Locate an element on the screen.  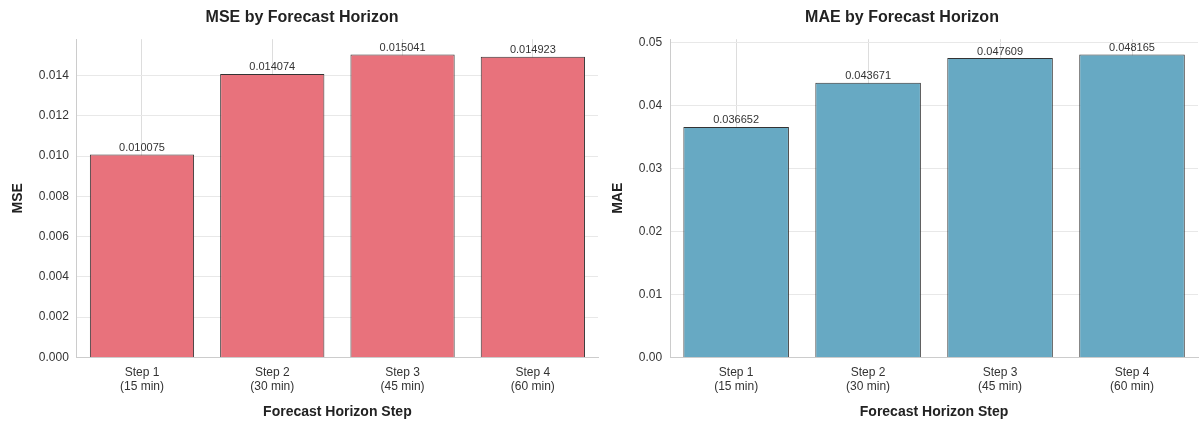
data-label: 0.010075 is located at coordinates (142, 147).